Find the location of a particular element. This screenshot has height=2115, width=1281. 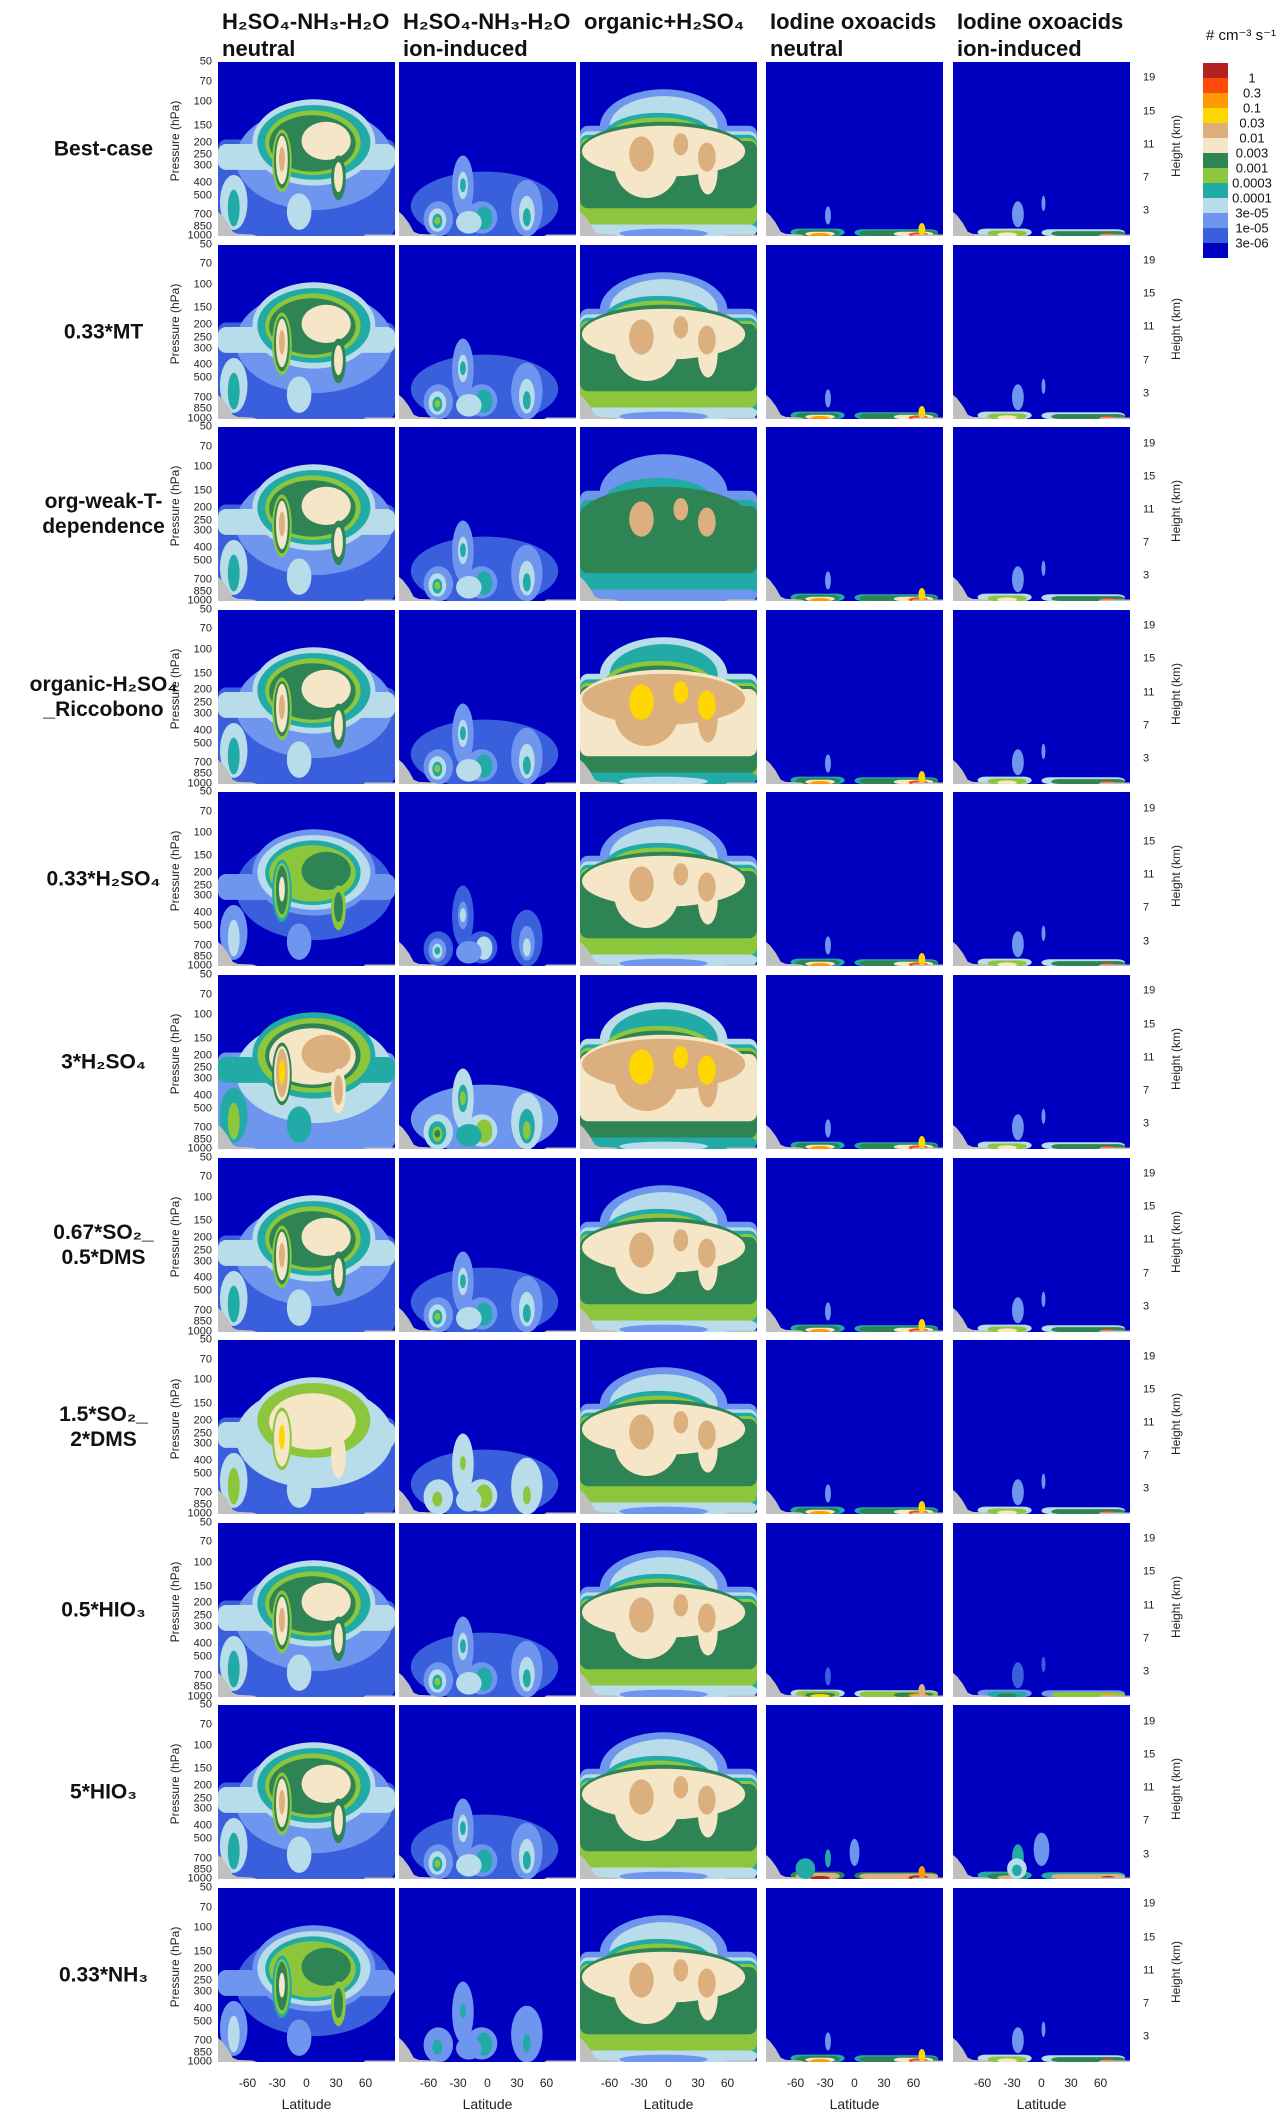

latitude-tick-label: 60 is located at coordinates (1100, 2083).